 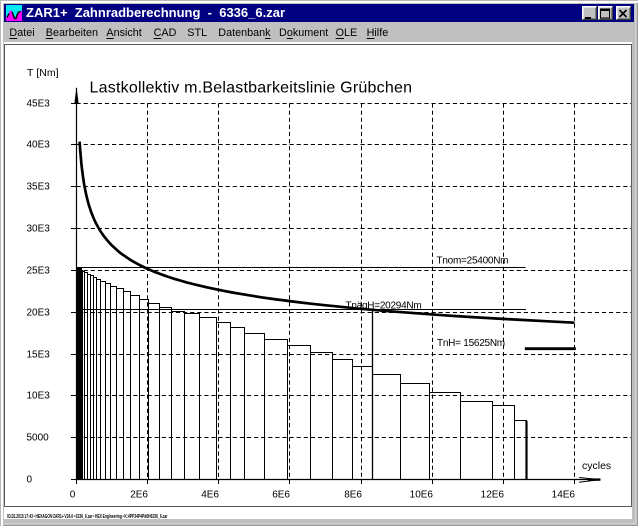 I want to click on svg-text: 20E3, so click(x=39, y=313).